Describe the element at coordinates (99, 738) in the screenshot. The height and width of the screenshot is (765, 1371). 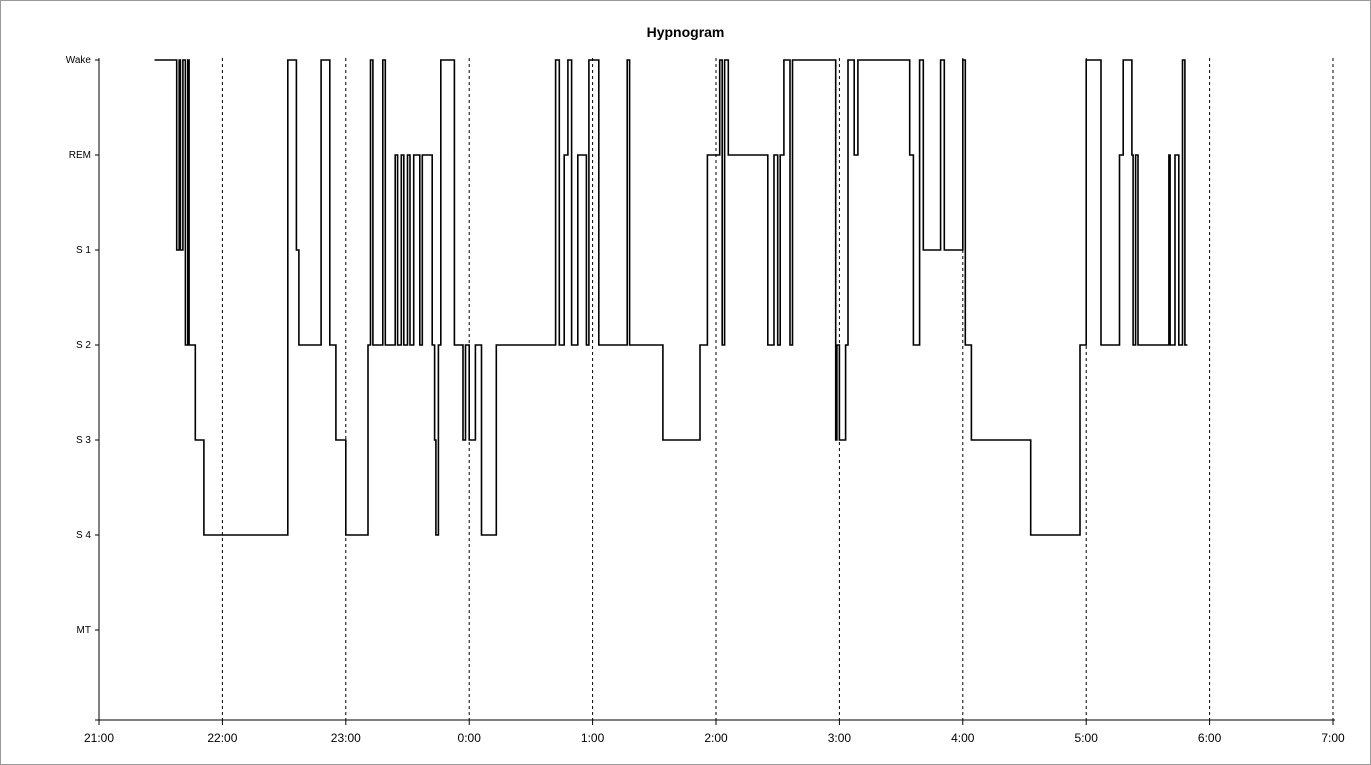
I see `x-tick-label: 21:00` at that location.